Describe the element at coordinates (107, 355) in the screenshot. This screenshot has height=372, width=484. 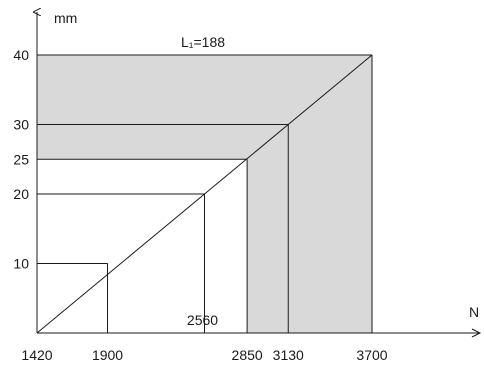
I see `x-tick-label-1900: 1900` at that location.